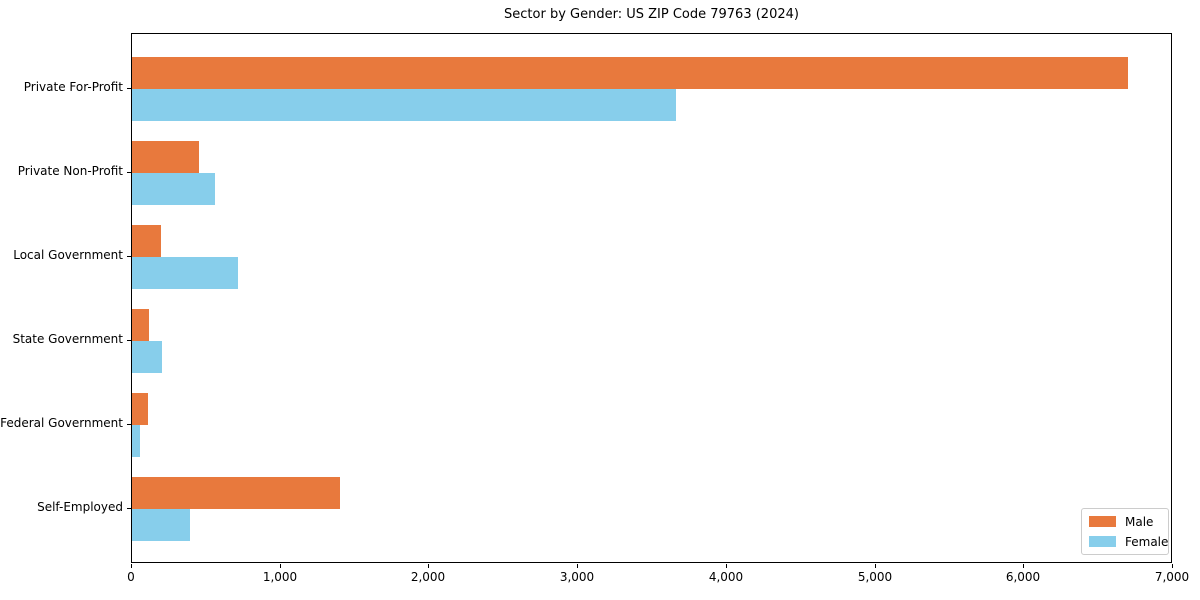  Describe the element at coordinates (1102, 541) in the screenshot. I see `female-legend-swatch-icon` at that location.